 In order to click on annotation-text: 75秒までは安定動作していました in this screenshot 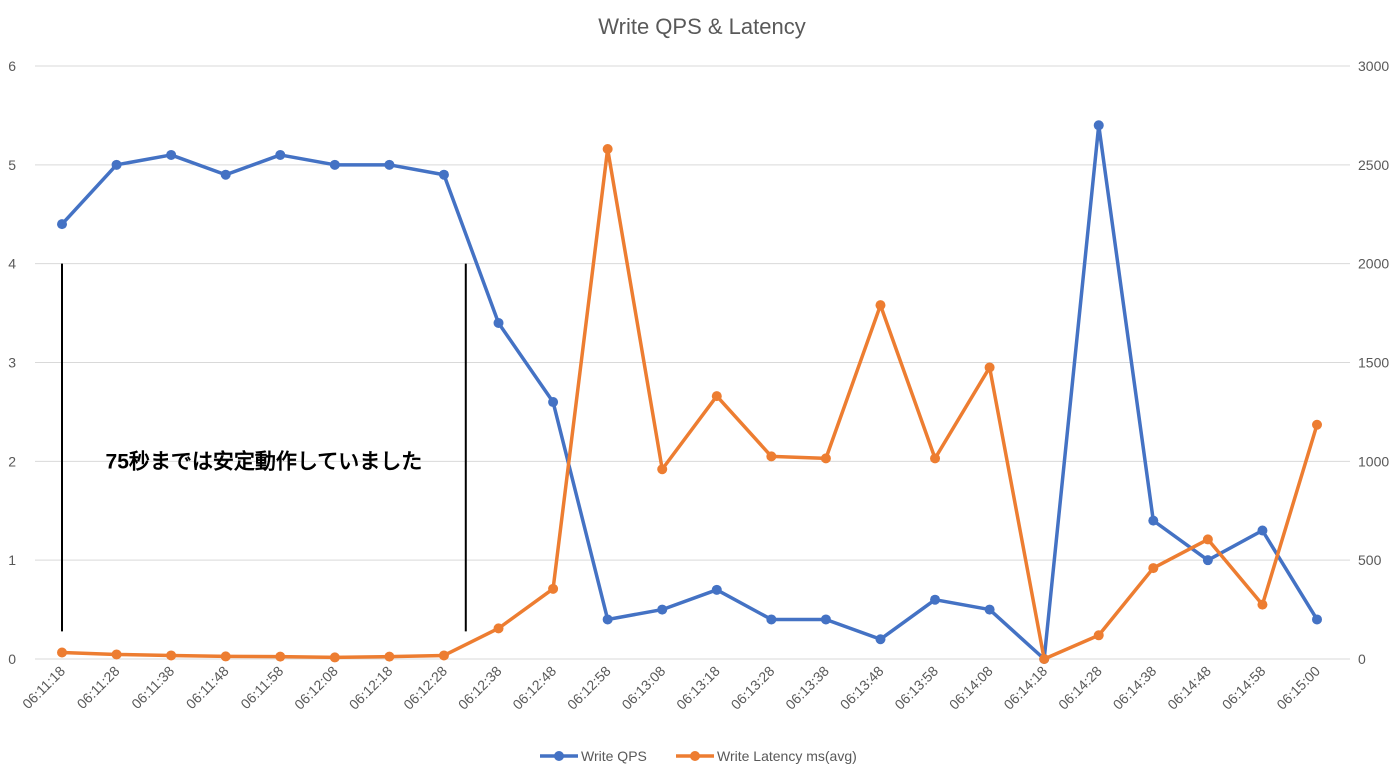, I will do `click(264, 461)`.